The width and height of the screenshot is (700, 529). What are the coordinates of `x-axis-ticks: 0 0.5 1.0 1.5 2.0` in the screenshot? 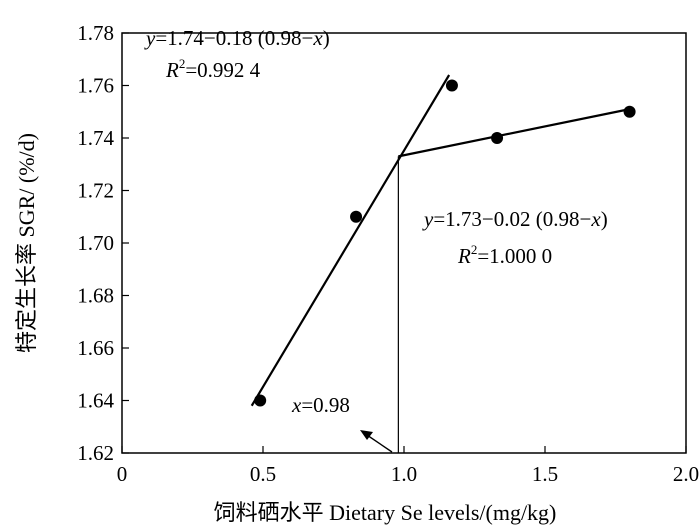 It's located at (408, 466).